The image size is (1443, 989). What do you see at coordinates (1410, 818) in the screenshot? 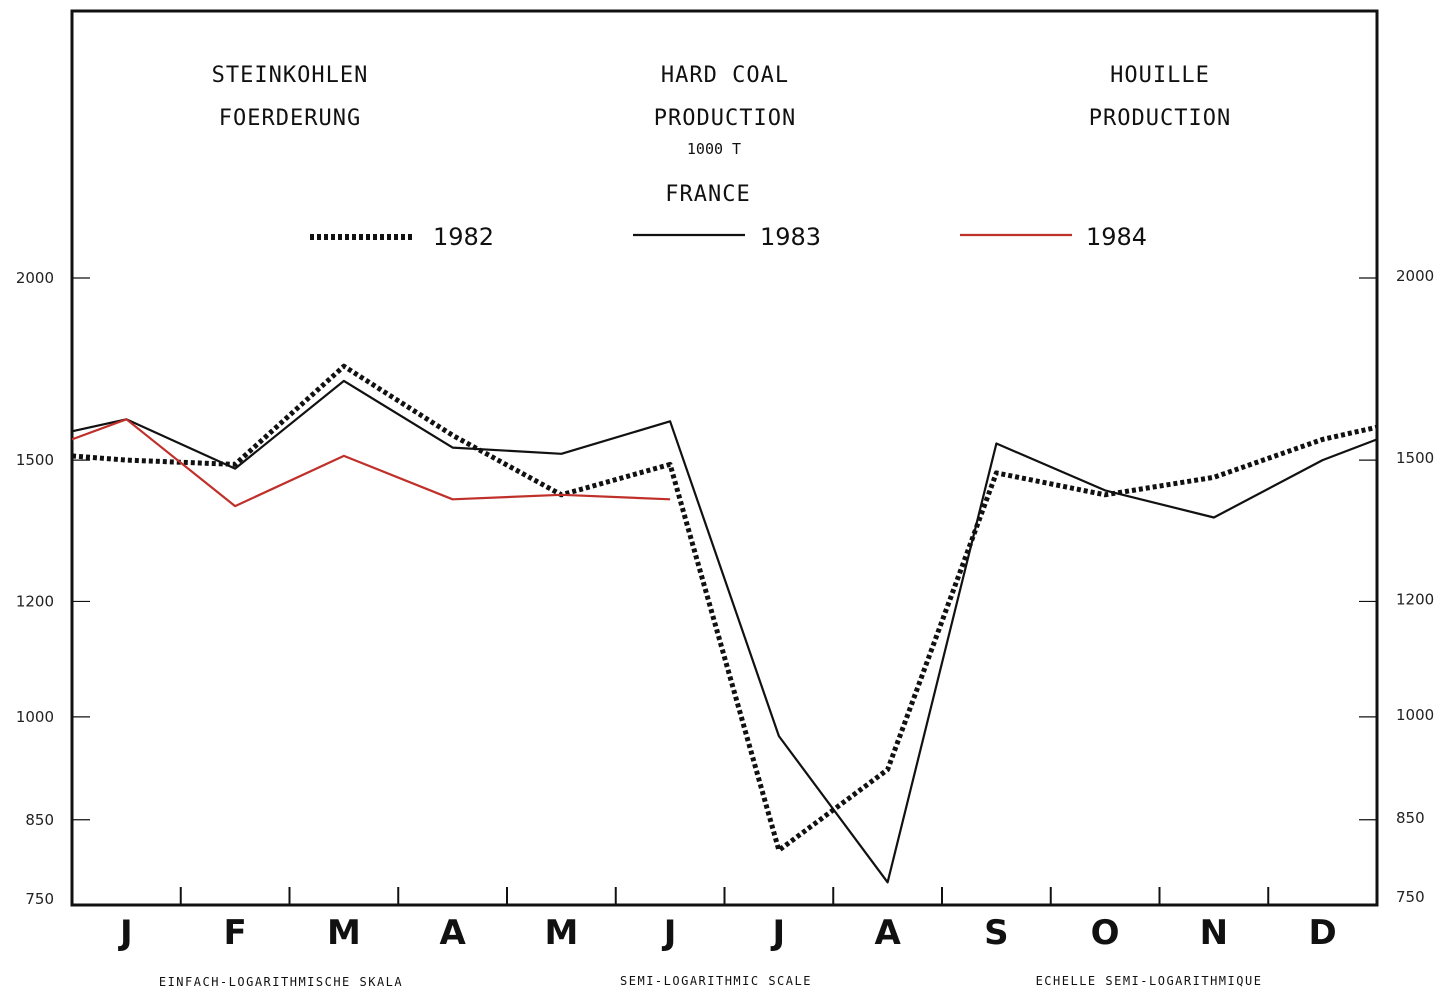
I see `y-tick-label-right: 850` at bounding box center [1410, 818].